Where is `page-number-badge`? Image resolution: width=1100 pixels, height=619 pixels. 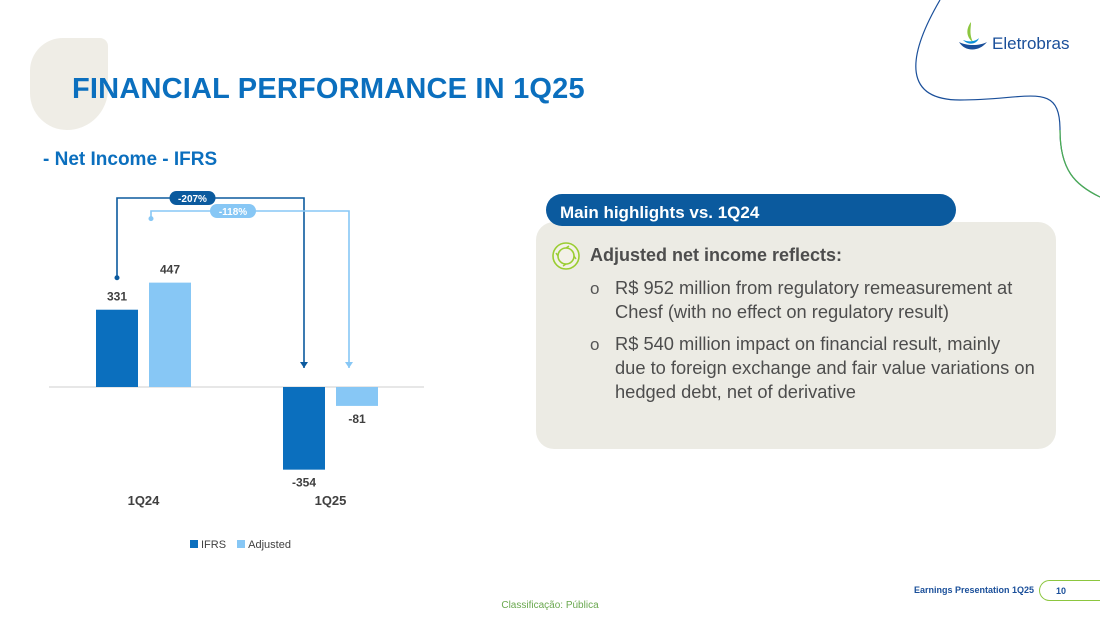
page-number-badge is located at coordinates (1069, 590).